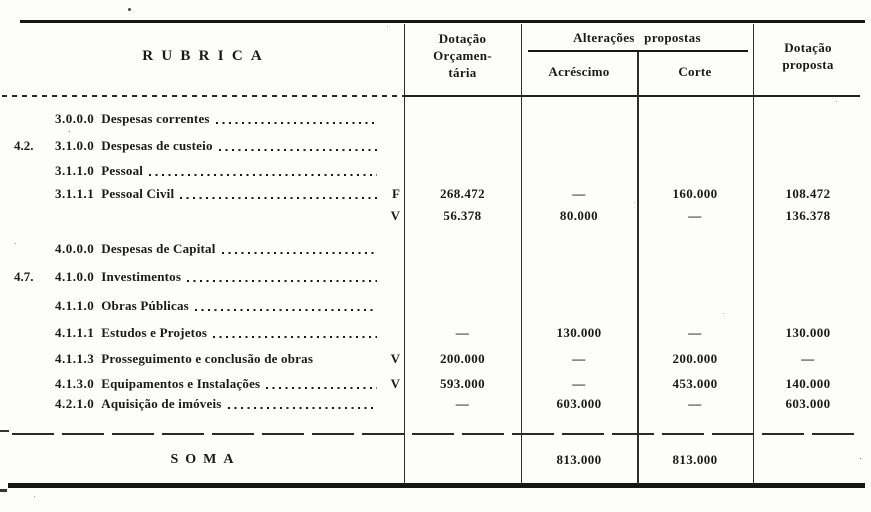 This screenshot has height=512, width=871. Describe the element at coordinates (436, 434) in the screenshot. I see `pre-soma-divider` at that location.